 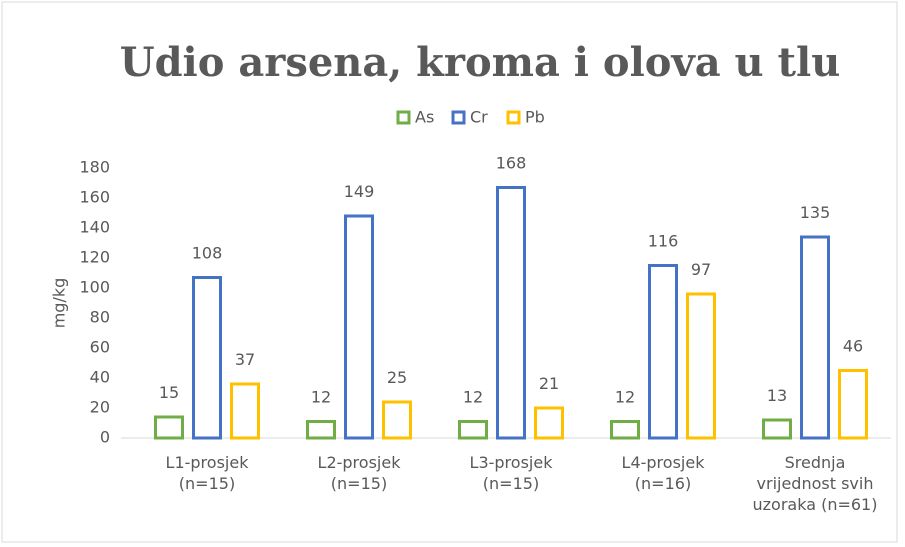 What do you see at coordinates (424, 117) in the screenshot?
I see `legend-label: As` at bounding box center [424, 117].